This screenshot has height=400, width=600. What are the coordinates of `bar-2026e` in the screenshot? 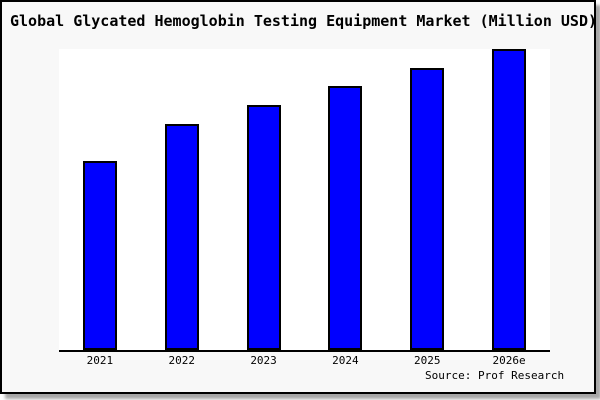 It's located at (509, 199).